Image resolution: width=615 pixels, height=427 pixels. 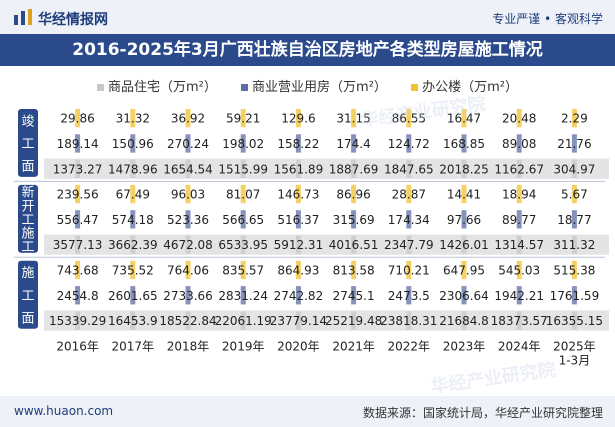 What do you see at coordinates (243, 321) in the screenshot?
I see `value-cell-residential: 22061.19` at bounding box center [243, 321].